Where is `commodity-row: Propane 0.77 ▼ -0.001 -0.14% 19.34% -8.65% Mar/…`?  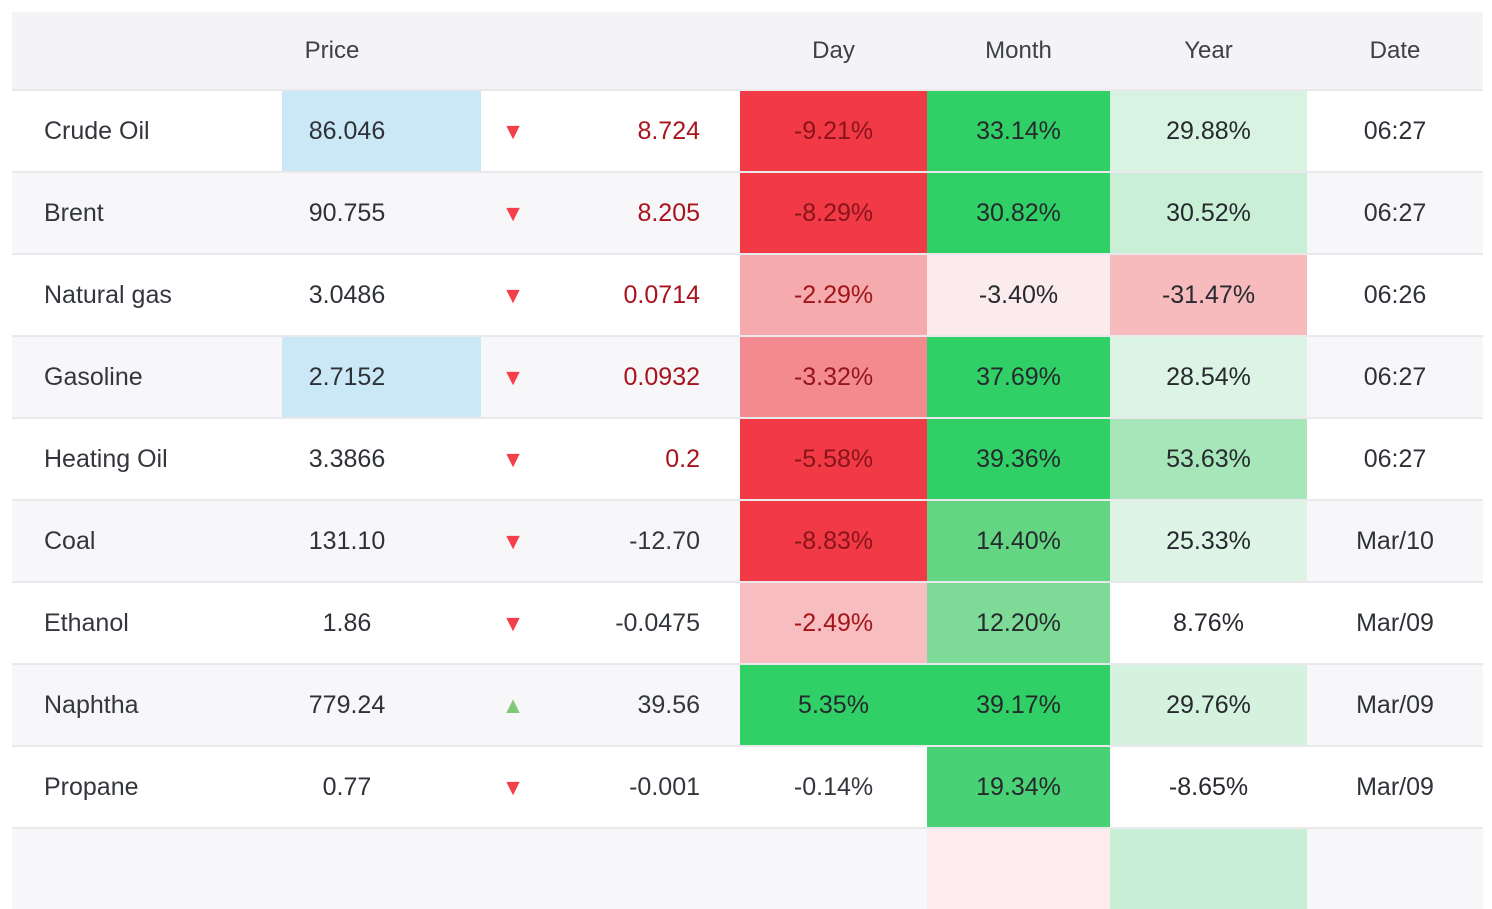 commodity-row: Propane 0.77 ▼ -0.001 -0.14% 19.34% -8.65% Mar/… is located at coordinates (747, 786).